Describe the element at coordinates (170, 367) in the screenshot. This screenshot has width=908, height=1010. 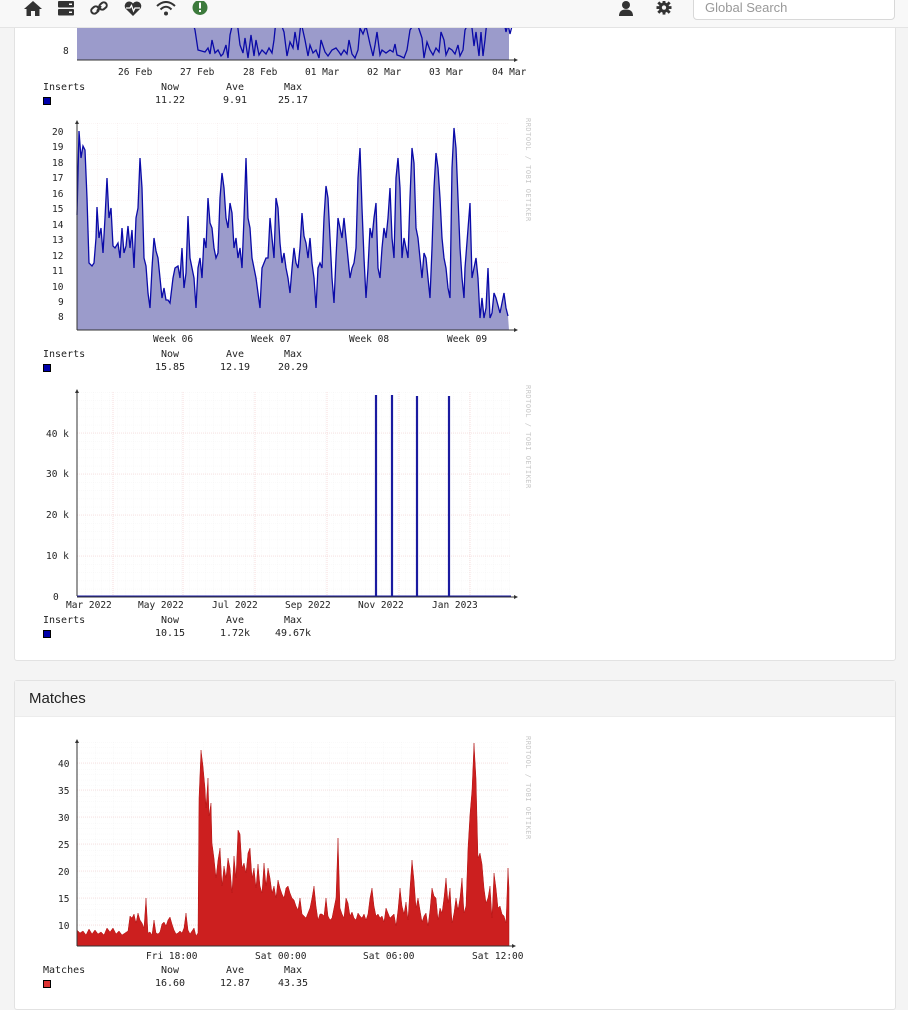
I see `legend-now-value: 15.85` at that location.